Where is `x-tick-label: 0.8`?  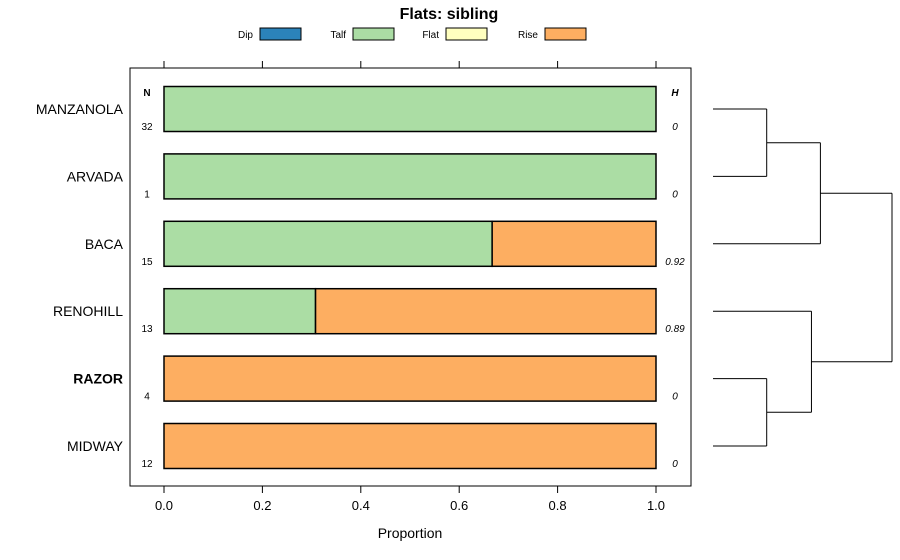 x-tick-label: 0.8 is located at coordinates (558, 505).